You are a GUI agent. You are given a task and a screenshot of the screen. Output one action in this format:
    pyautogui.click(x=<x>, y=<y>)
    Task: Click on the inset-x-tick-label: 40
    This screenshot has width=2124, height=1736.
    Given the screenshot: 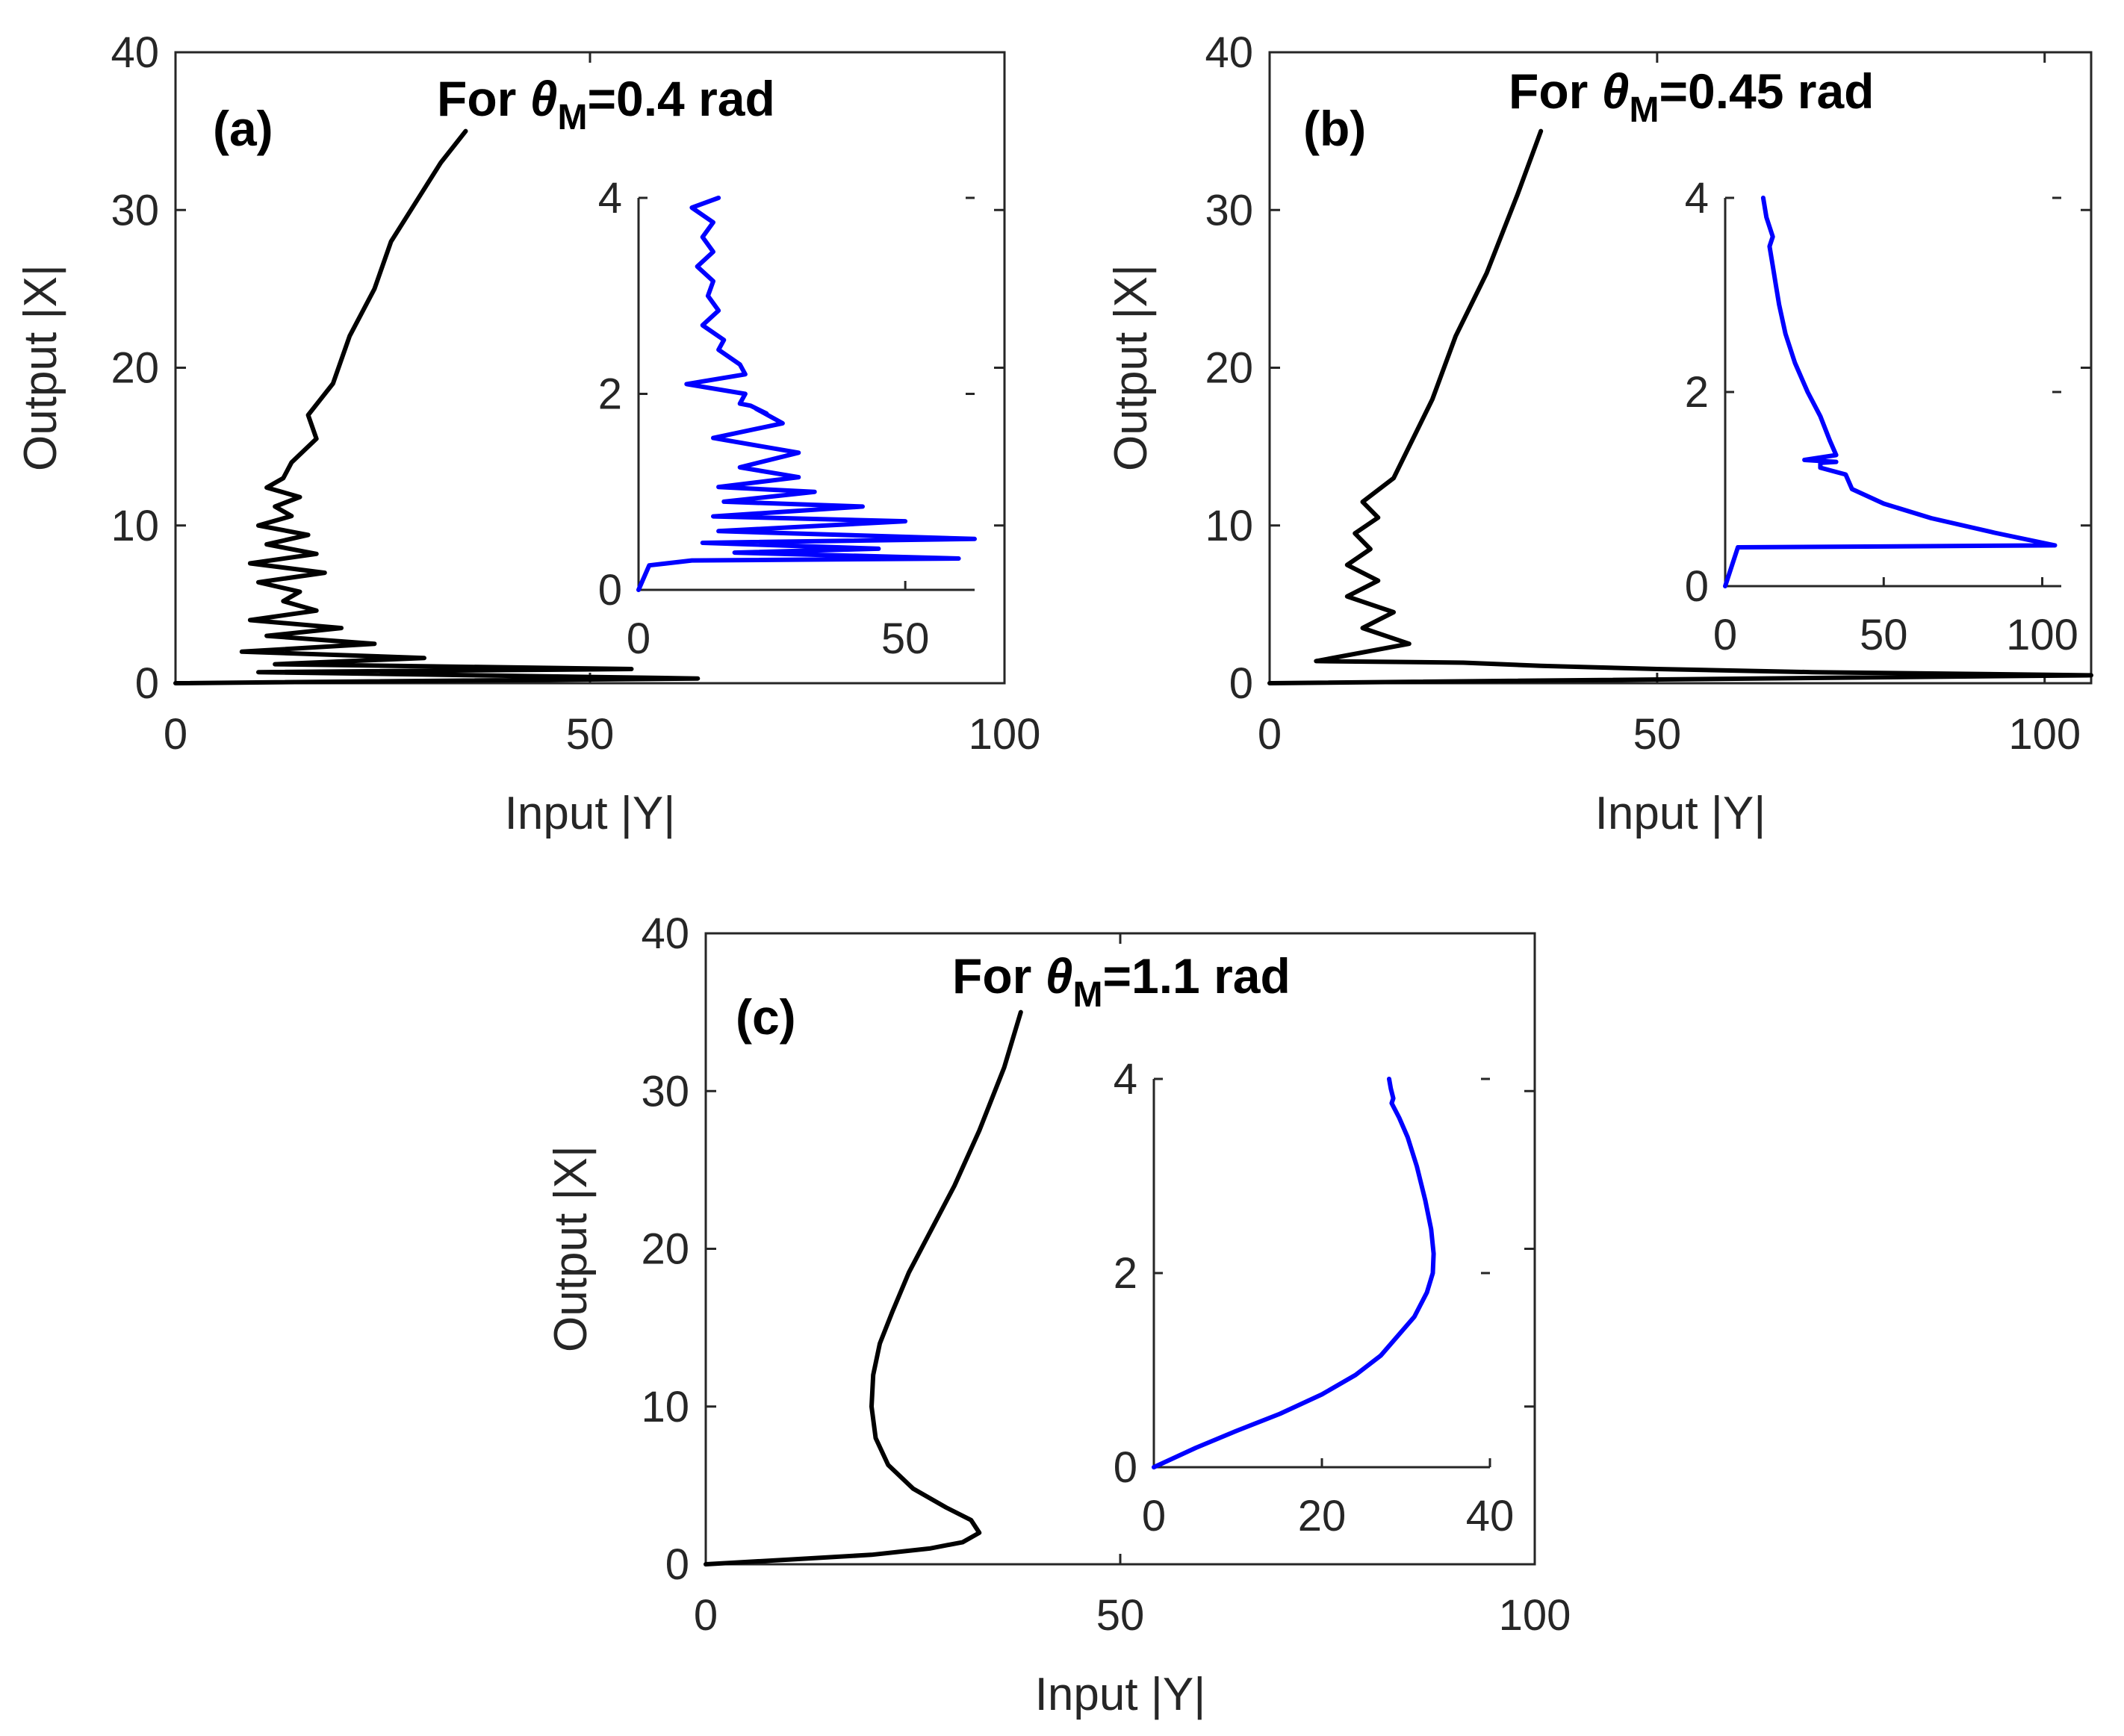 What is the action you would take?
    pyautogui.click(x=1490, y=1516)
    